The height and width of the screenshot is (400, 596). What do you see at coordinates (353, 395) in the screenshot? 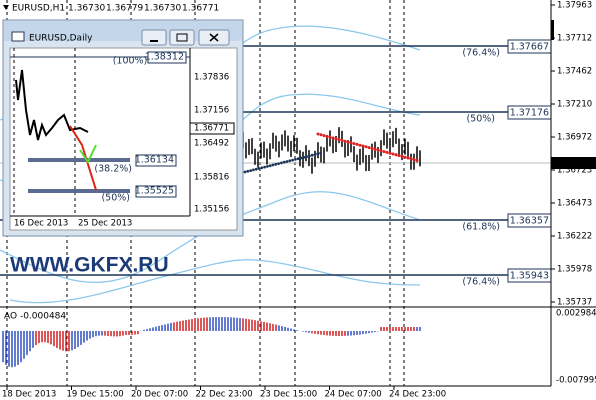
I see `time-label: 24 Dec 07:00` at bounding box center [353, 395].